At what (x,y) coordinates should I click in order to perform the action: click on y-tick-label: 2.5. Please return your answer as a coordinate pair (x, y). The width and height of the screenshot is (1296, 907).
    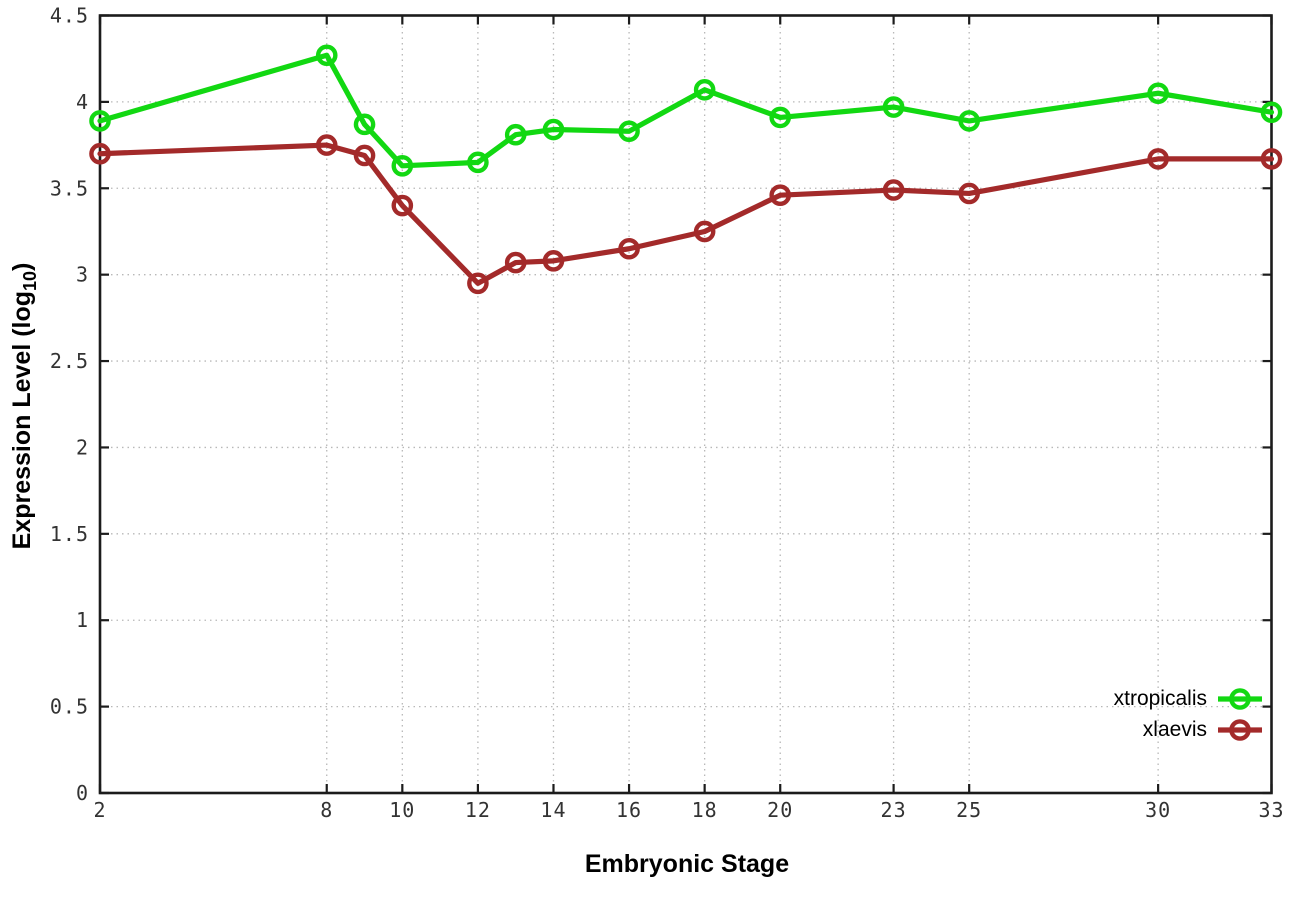
    Looking at the image, I should click on (69, 361).